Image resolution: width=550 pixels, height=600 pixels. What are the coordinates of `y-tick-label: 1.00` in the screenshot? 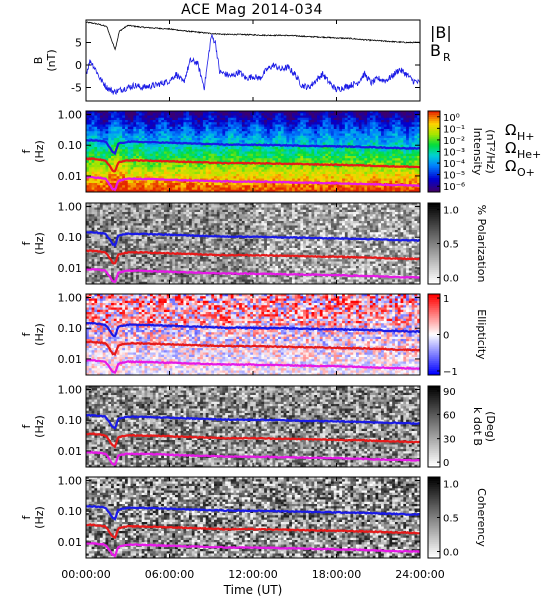 It's located at (70, 115).